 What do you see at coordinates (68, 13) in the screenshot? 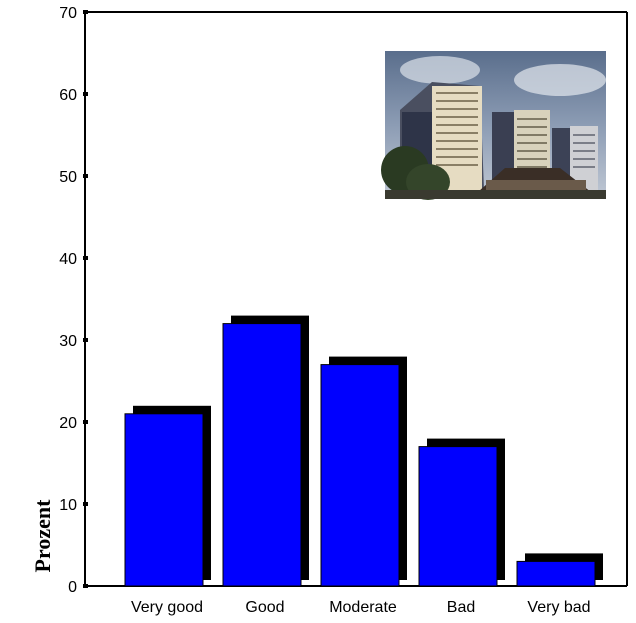
I see `y-tick-label: 70` at bounding box center [68, 13].